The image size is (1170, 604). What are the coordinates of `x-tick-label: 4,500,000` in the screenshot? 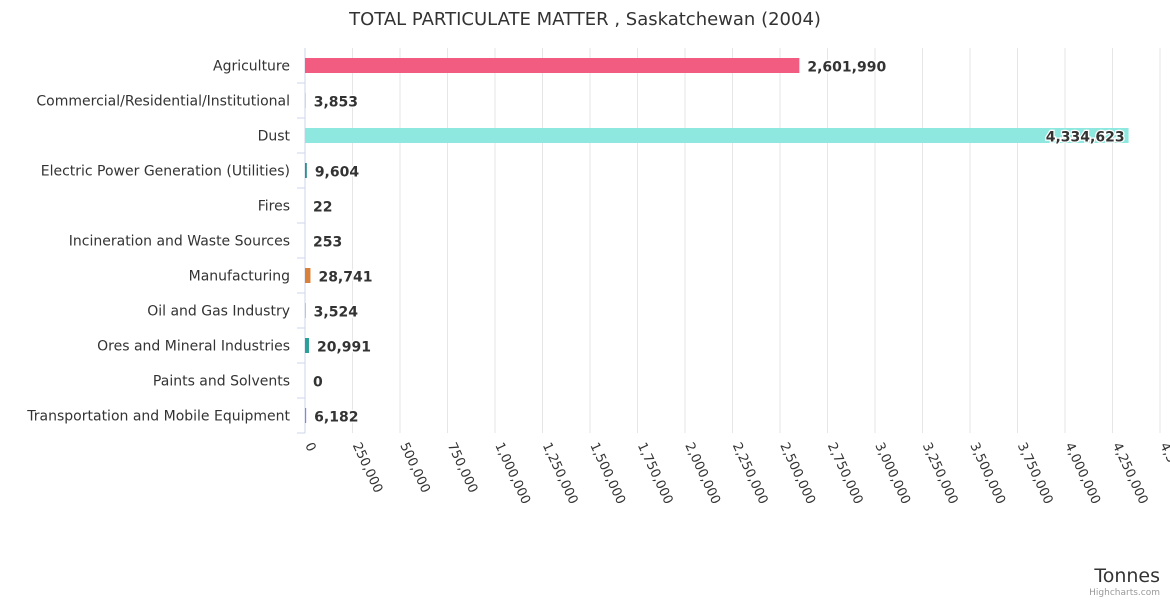 It's located at (1163, 473).